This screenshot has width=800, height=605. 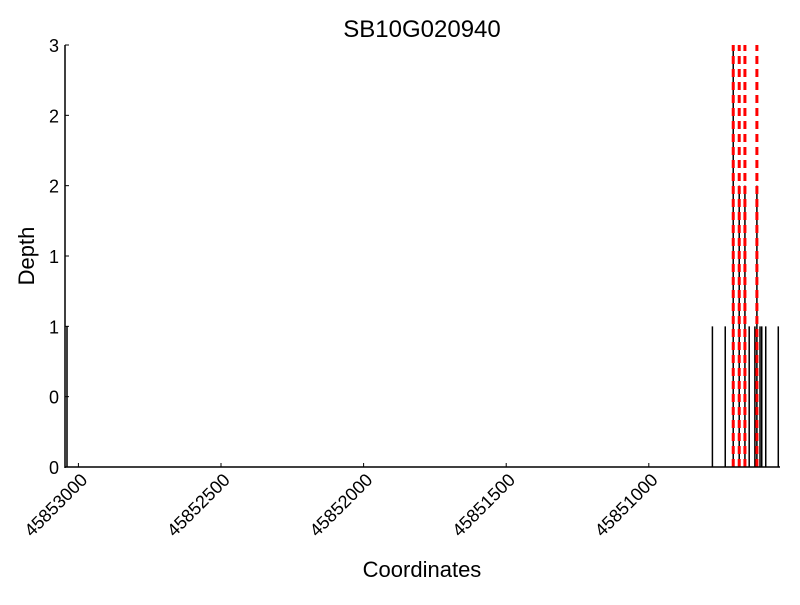 What do you see at coordinates (54, 46) in the screenshot?
I see `y-tick-label: 3` at bounding box center [54, 46].